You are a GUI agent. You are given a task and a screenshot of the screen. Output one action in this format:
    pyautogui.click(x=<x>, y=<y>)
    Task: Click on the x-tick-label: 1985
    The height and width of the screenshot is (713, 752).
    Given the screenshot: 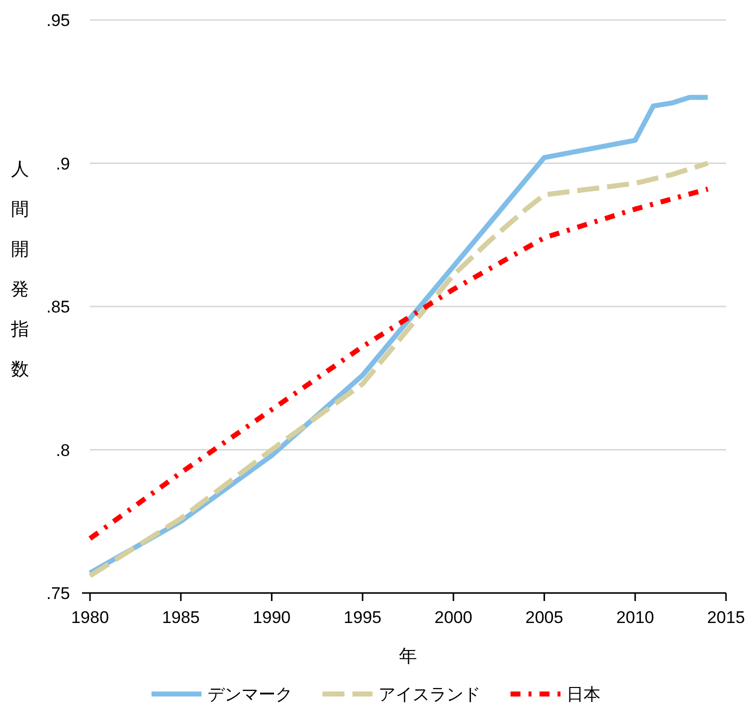 What is the action you would take?
    pyautogui.click(x=181, y=617)
    